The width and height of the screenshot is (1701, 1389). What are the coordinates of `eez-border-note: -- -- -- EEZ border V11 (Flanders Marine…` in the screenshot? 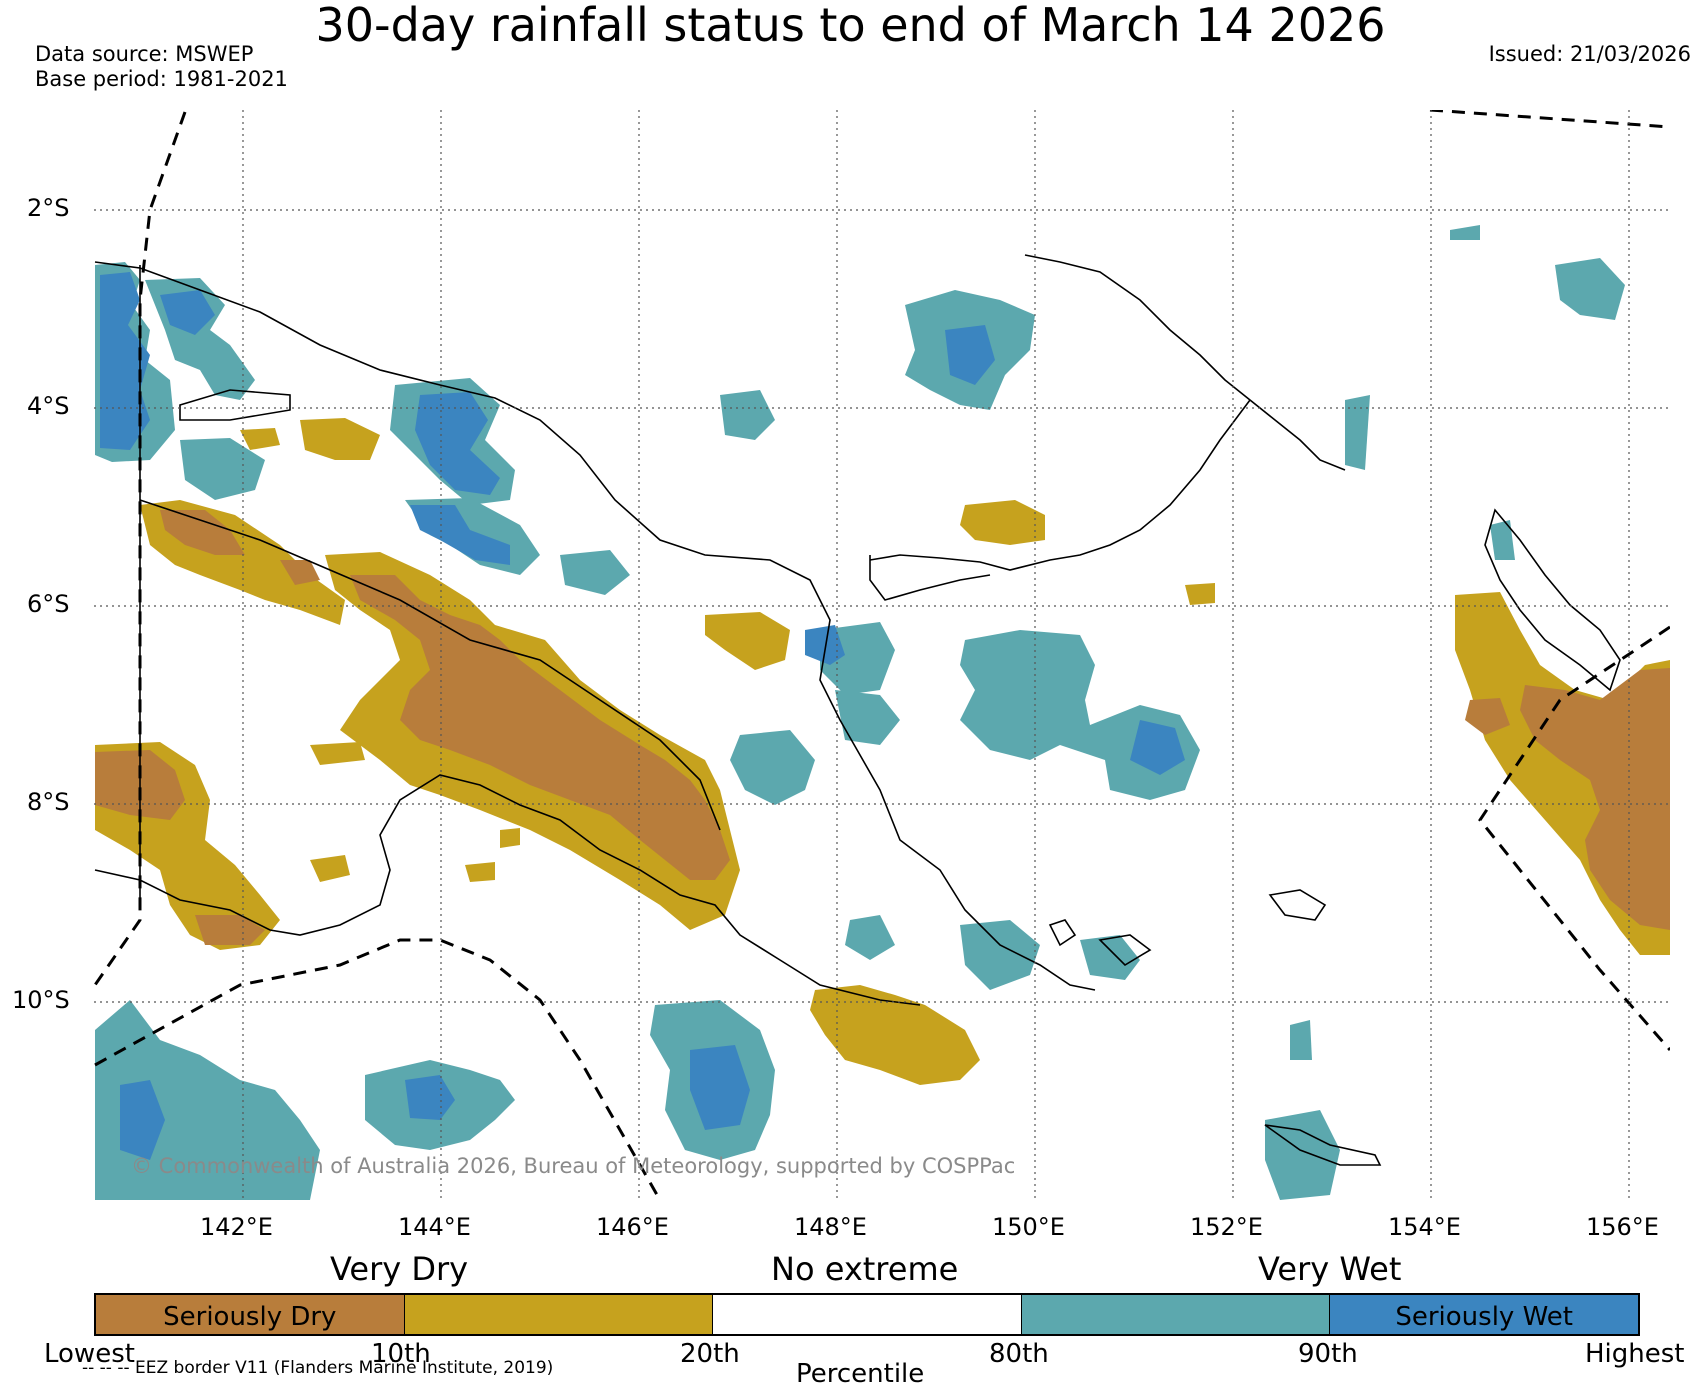 It's located at (318, 1368).